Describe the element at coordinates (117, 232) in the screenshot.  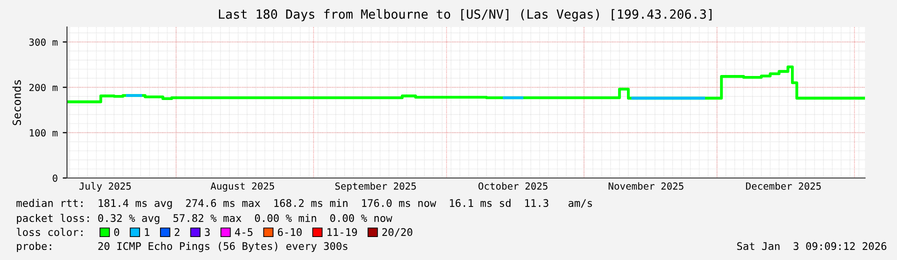
I see `legend-label: 0` at that location.